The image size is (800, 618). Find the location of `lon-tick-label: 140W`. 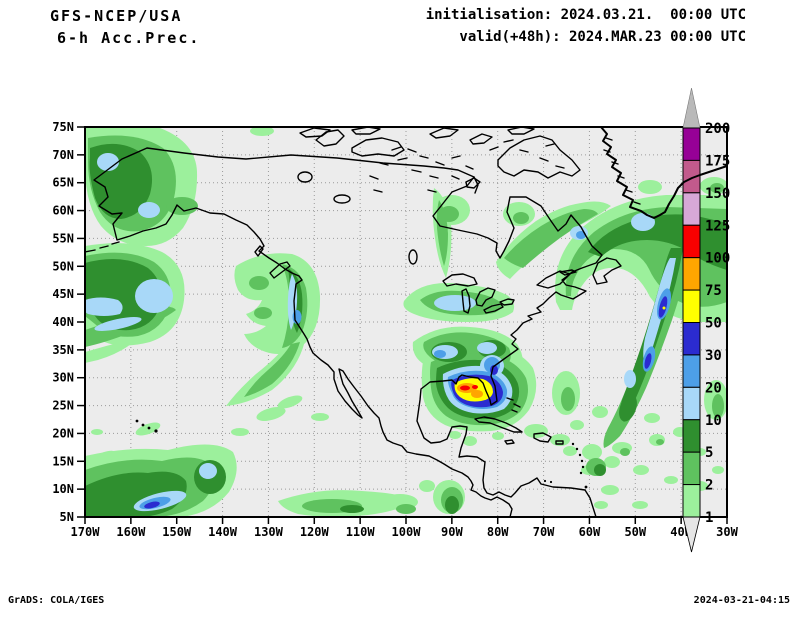

lon-tick-label: 140W is located at coordinates (223, 532).